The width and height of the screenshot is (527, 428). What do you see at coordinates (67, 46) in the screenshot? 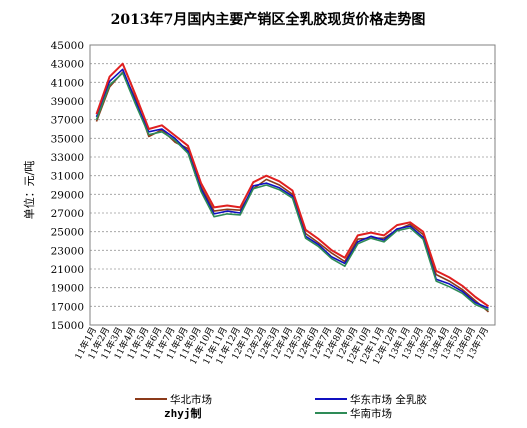
I see `y-tick-label: 45000` at bounding box center [67, 46].